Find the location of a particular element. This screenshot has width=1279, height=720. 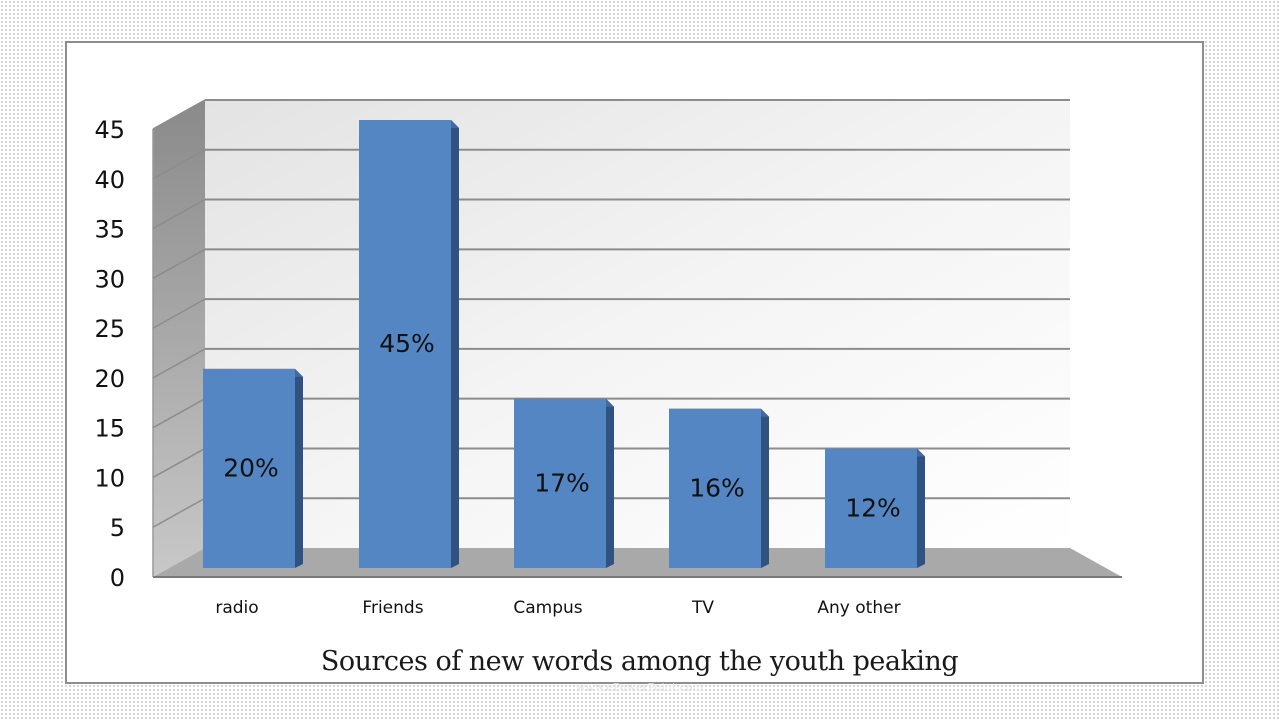

data-label: 12% is located at coordinates (873, 507).